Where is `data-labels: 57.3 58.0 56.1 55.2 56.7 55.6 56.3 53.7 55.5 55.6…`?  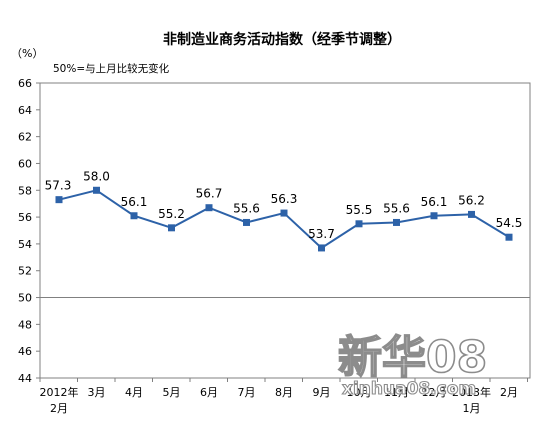
data-labels: 57.3 58.0 56.1 55.2 56.7 55.6 56.3 53.7 55.5 55.6… is located at coordinates (284, 205).